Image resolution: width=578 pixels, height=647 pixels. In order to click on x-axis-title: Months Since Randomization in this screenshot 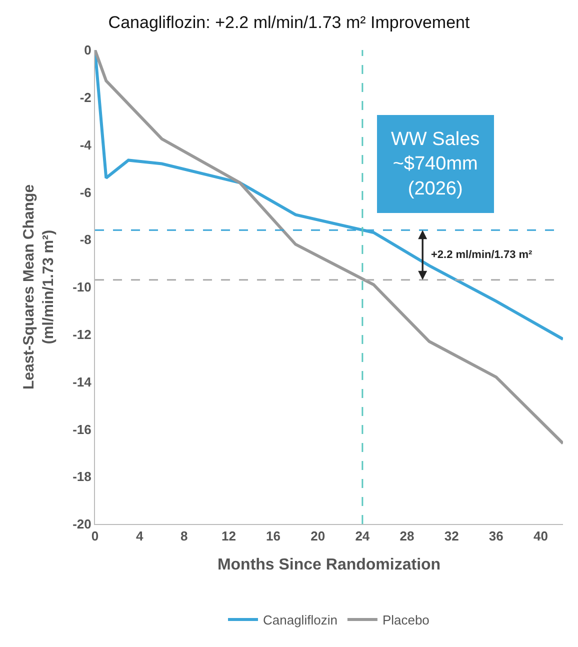, I will do `click(329, 565)`.